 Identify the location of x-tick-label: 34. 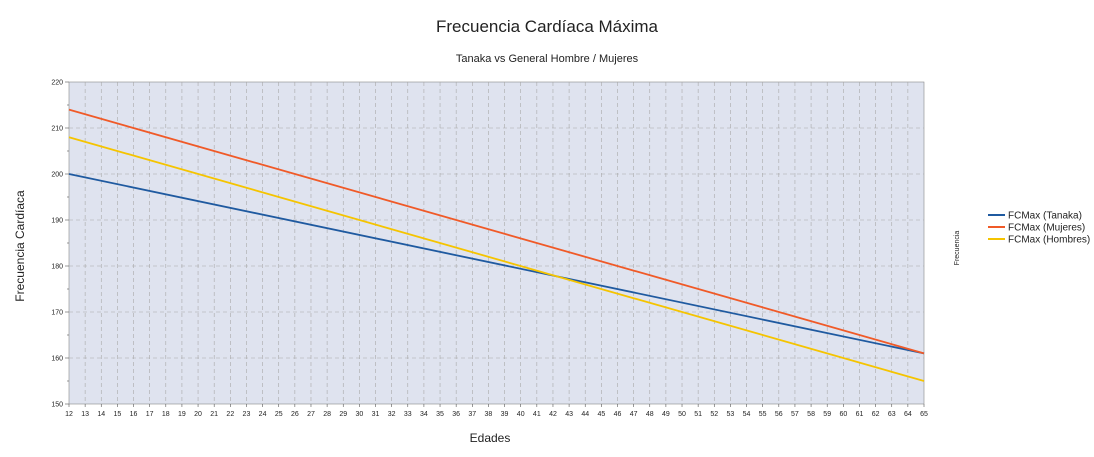
(424, 414).